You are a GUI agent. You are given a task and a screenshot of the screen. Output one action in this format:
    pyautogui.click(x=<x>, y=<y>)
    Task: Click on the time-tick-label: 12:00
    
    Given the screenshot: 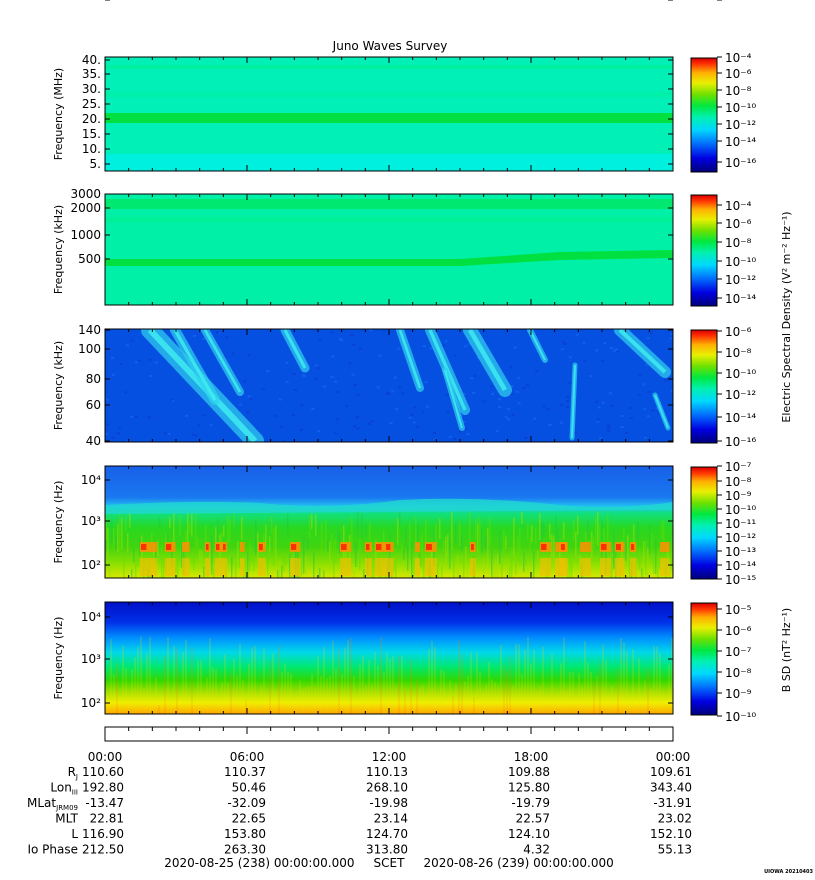 What is the action you would take?
    pyautogui.click(x=389, y=757)
    